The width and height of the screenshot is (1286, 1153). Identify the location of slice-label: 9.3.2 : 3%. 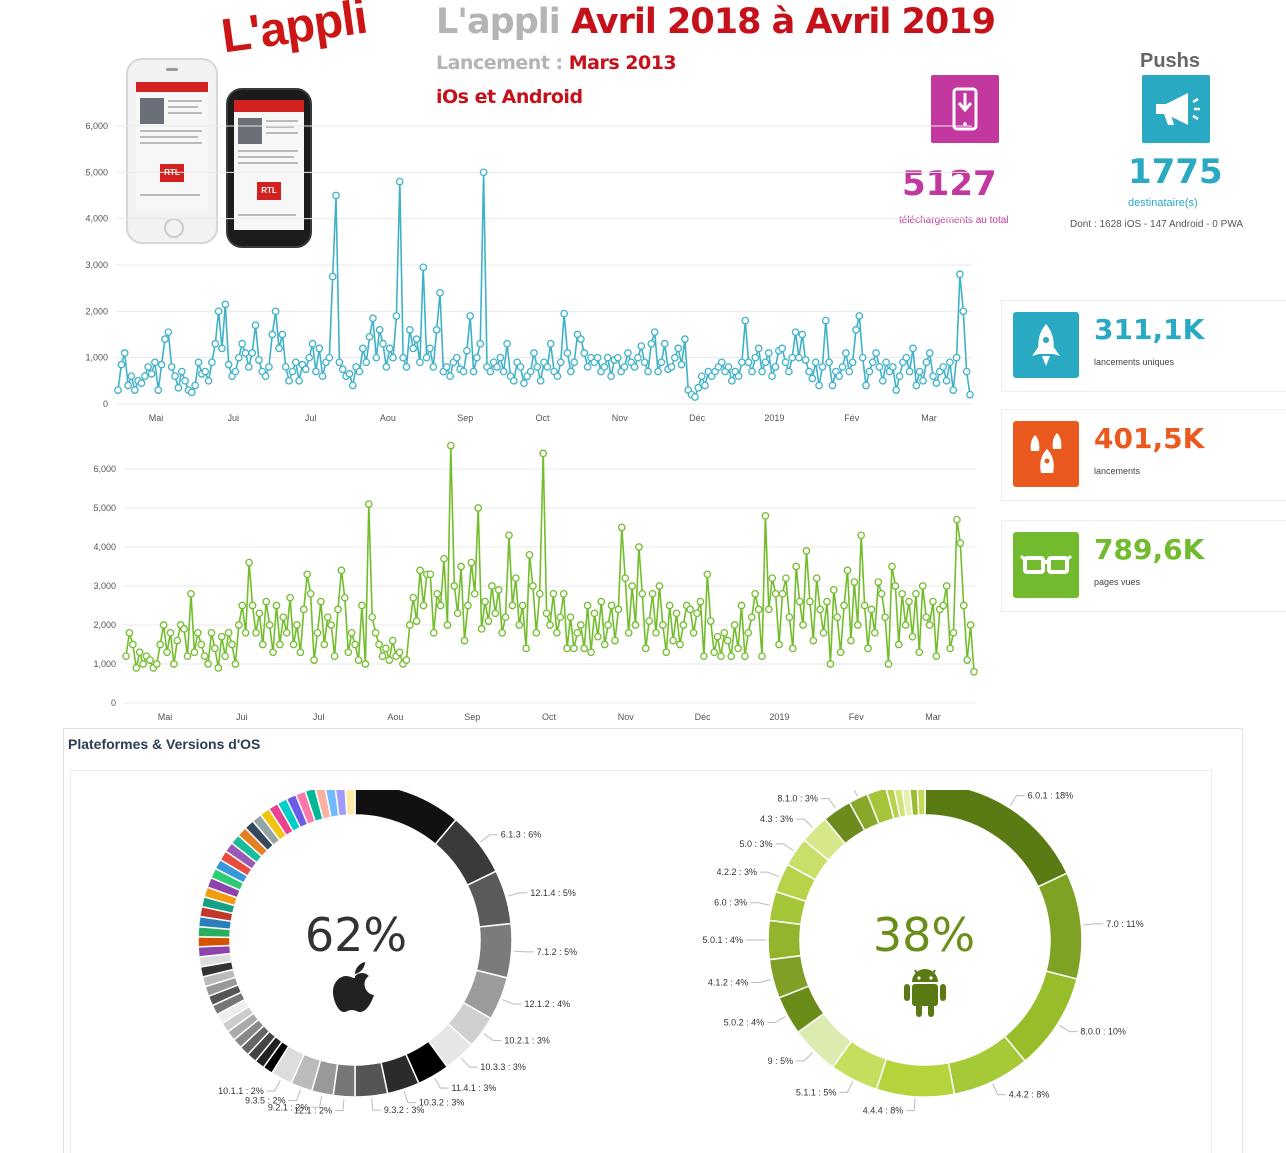
(404, 1110).